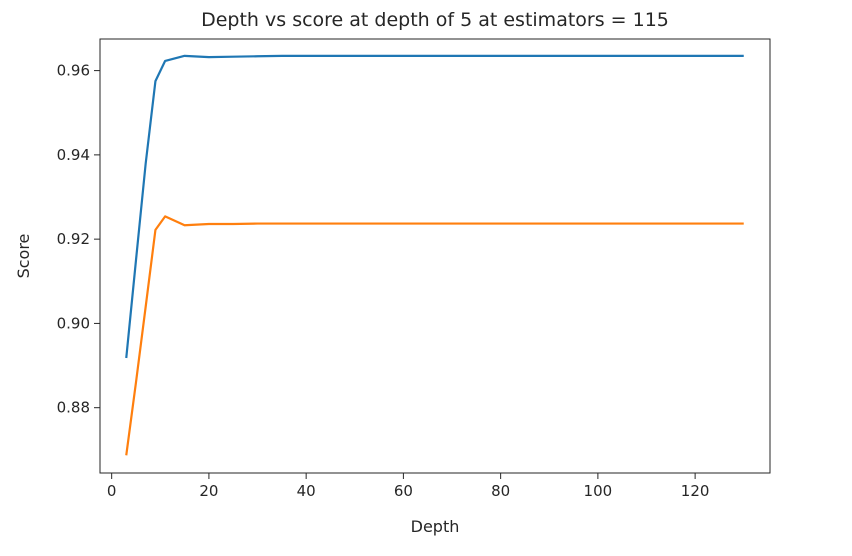 The image size is (852, 556). Describe the element at coordinates (695, 491) in the screenshot. I see `x-tick-label: 120` at that location.